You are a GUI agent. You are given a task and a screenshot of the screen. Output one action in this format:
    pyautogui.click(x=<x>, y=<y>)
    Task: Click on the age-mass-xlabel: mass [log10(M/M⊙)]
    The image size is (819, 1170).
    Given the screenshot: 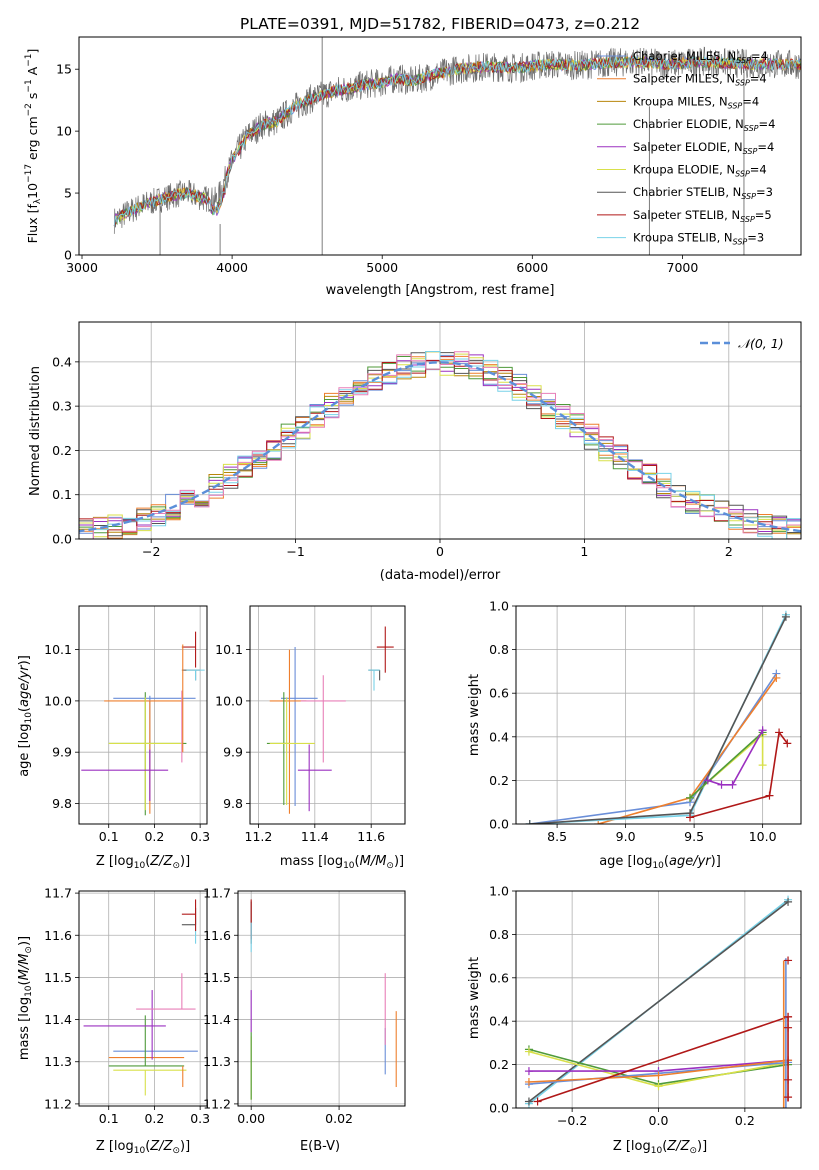 What is the action you would take?
    pyautogui.click(x=342, y=862)
    